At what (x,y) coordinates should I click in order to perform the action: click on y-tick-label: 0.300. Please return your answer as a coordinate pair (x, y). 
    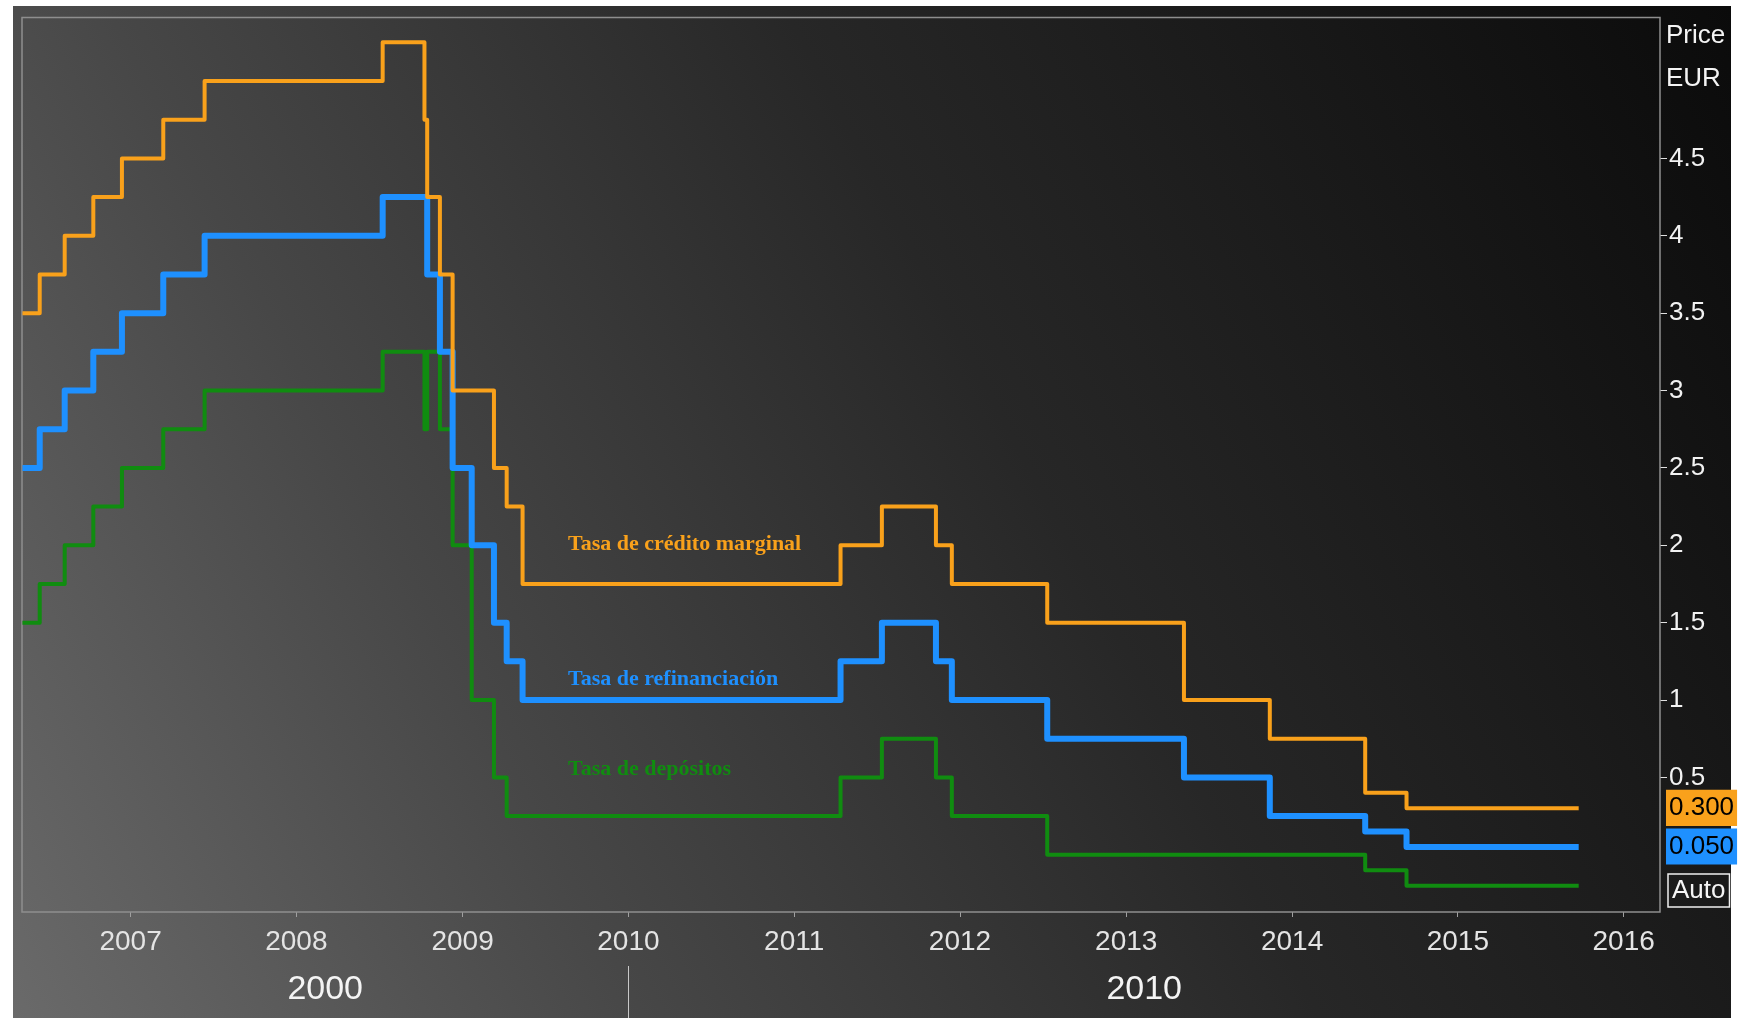
    Looking at the image, I should click on (1702, 806).